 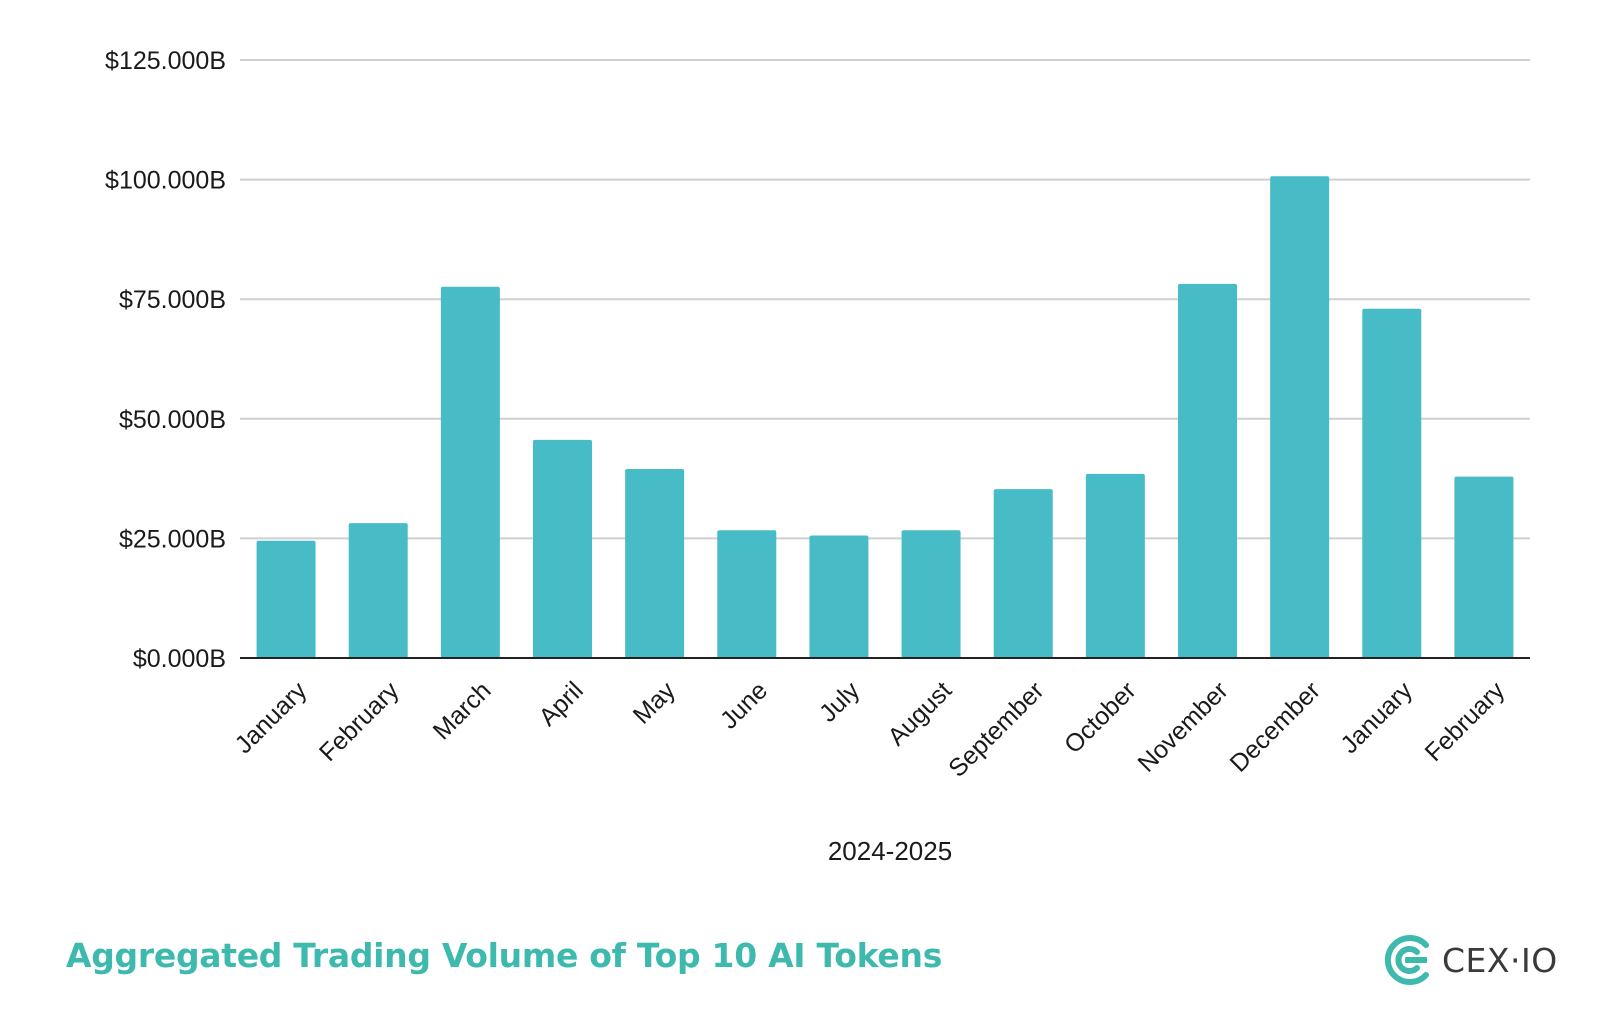 I want to click on x-tick-label: April, so click(x=561, y=703).